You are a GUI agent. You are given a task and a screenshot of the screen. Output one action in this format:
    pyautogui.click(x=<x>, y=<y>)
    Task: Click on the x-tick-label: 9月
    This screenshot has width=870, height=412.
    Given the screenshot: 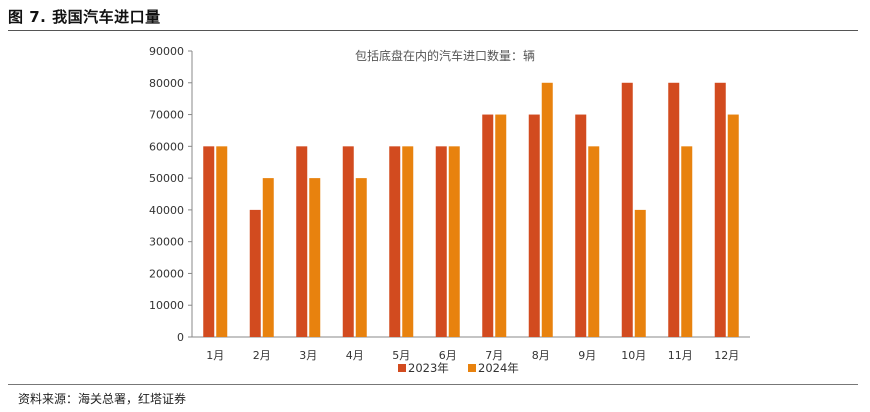 What is the action you would take?
    pyautogui.click(x=587, y=355)
    